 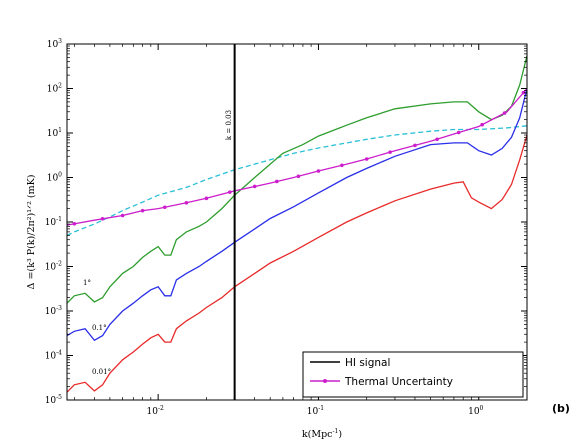 I want to click on vline-label: k = 0.03, so click(x=229, y=125).